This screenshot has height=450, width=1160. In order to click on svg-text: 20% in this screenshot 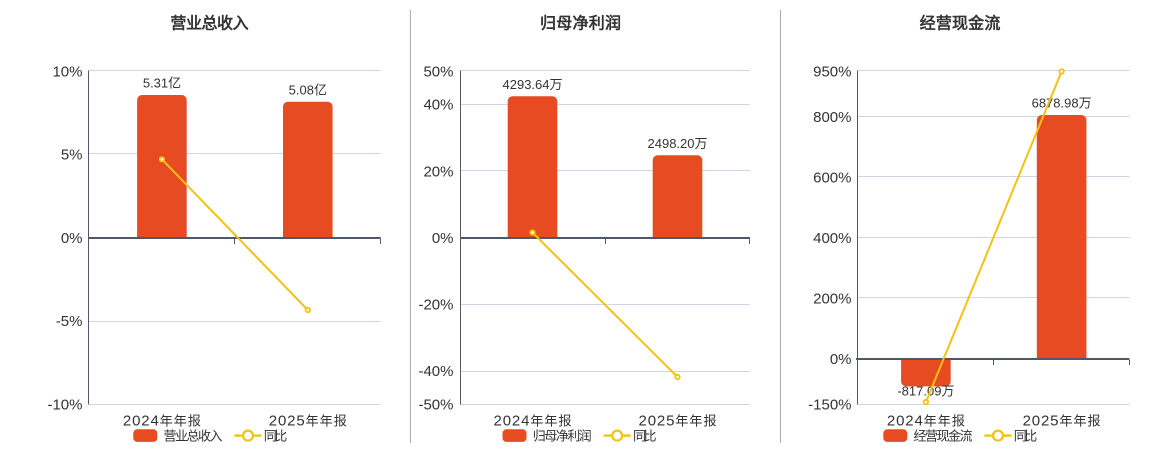, I will do `click(438, 171)`.